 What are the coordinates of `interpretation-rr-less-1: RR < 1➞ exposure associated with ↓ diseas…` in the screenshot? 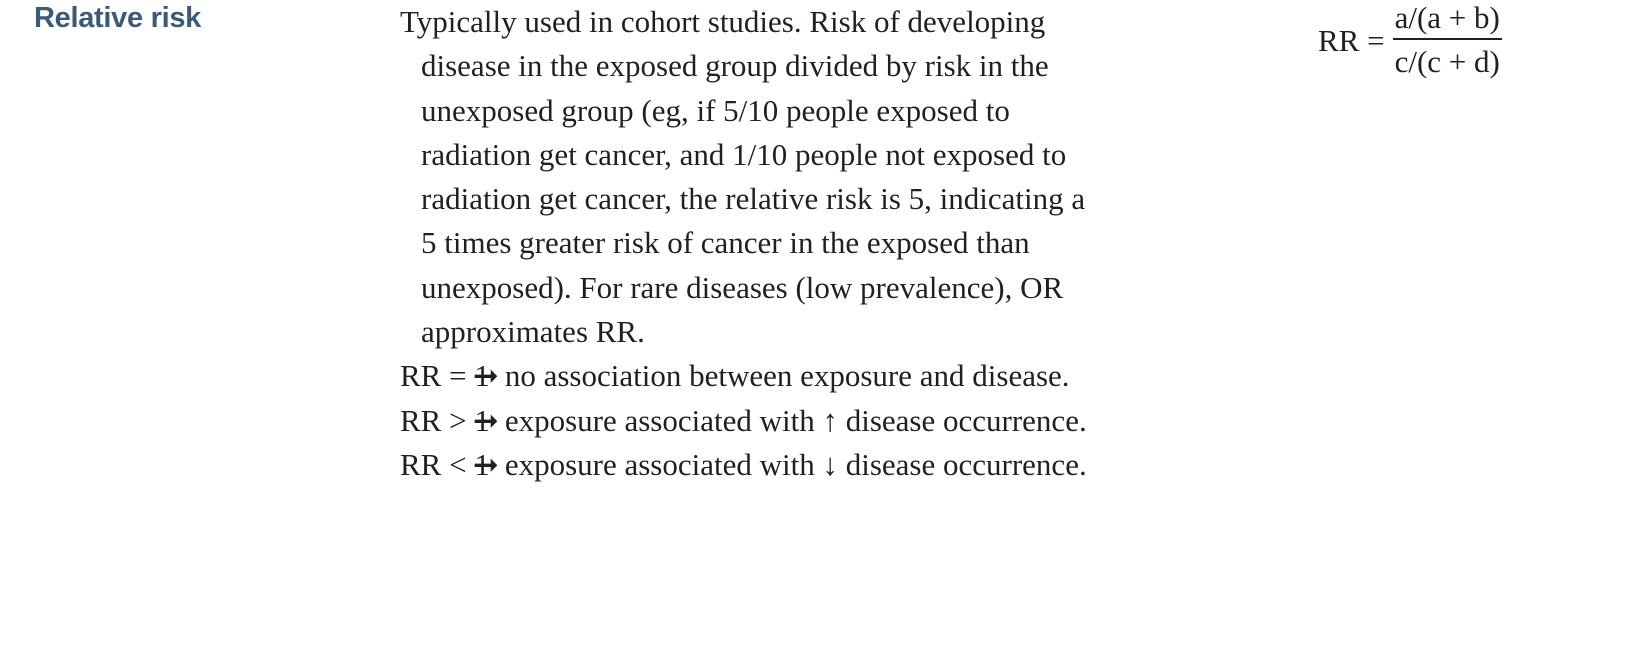 It's located at (750, 465).